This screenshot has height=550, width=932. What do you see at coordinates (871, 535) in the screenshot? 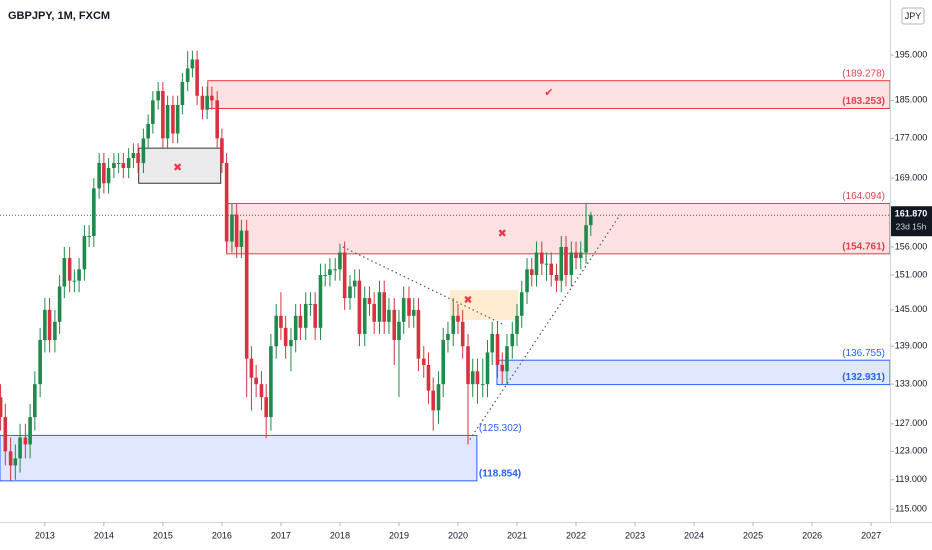
I see `x-tick-label: 2027` at bounding box center [871, 535].